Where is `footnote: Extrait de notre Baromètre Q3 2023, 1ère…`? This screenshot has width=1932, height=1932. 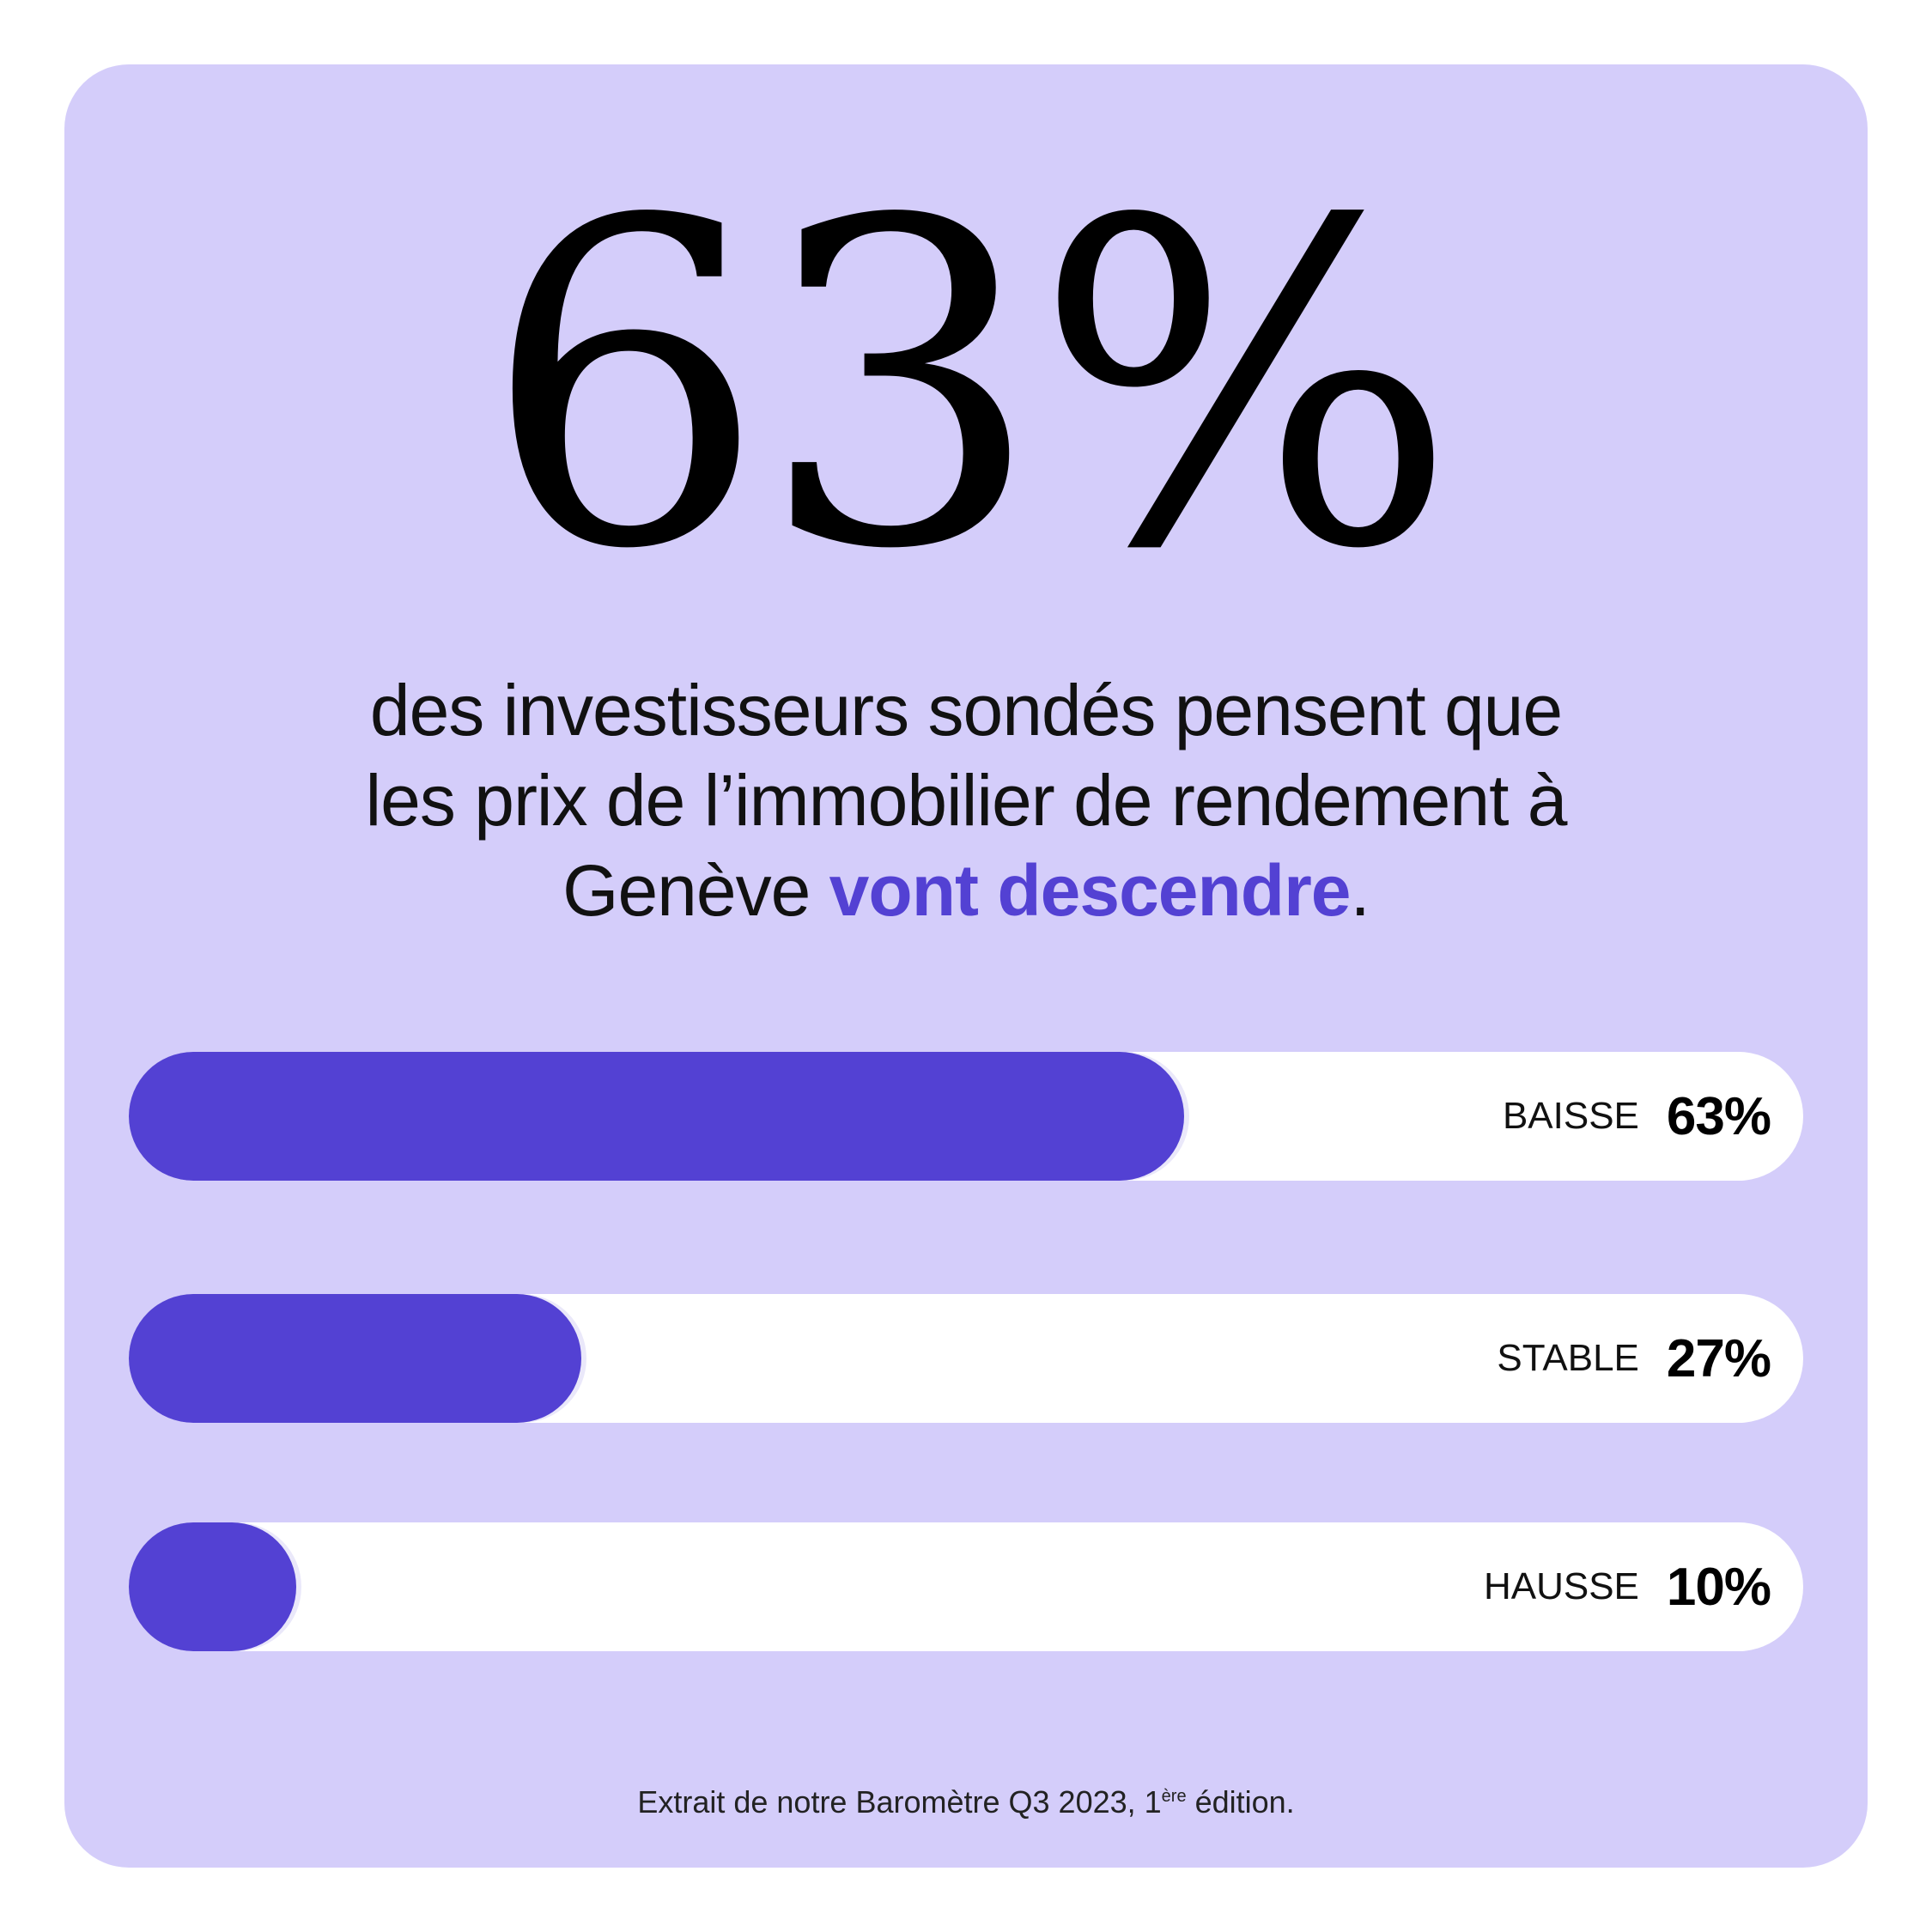 footnote: Extrait de notre Baromètre Q3 2023, 1ère… is located at coordinates (966, 1802).